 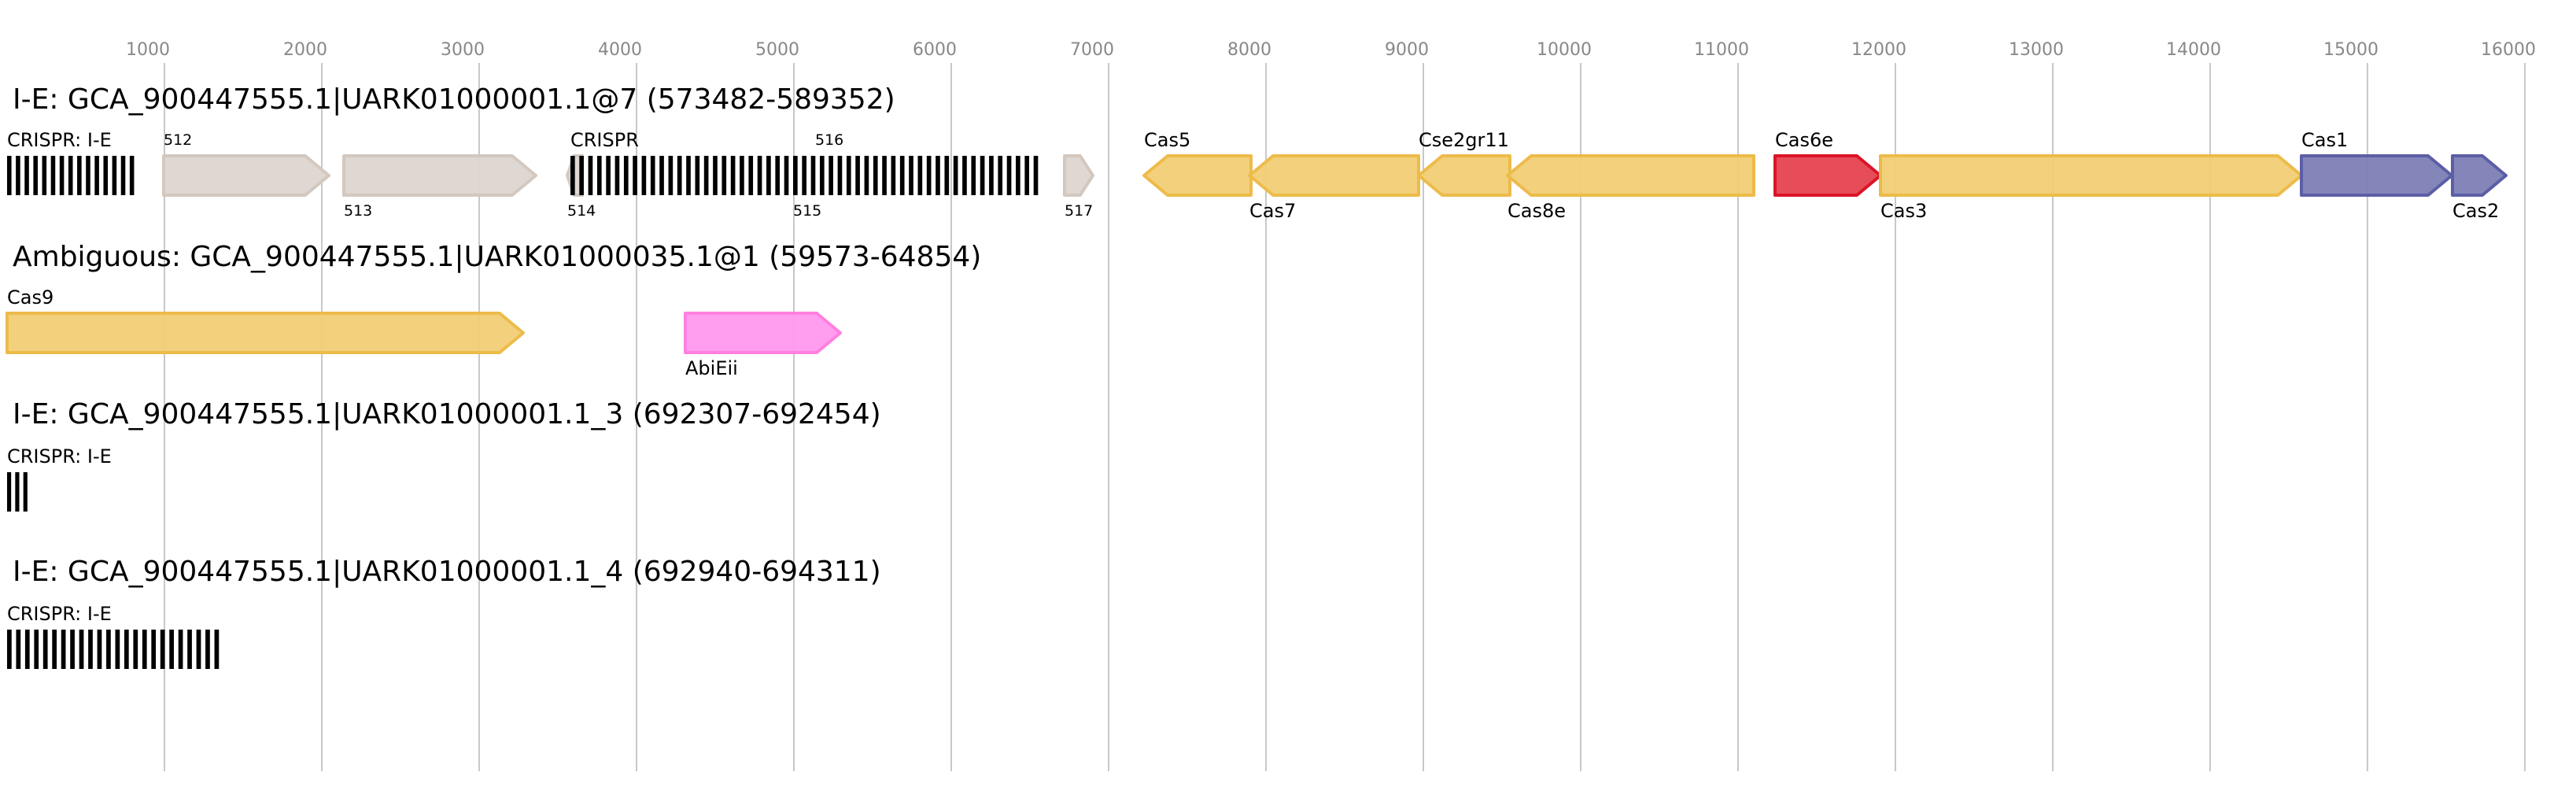 I want to click on axis-tick-label: 6000, so click(x=935, y=50).